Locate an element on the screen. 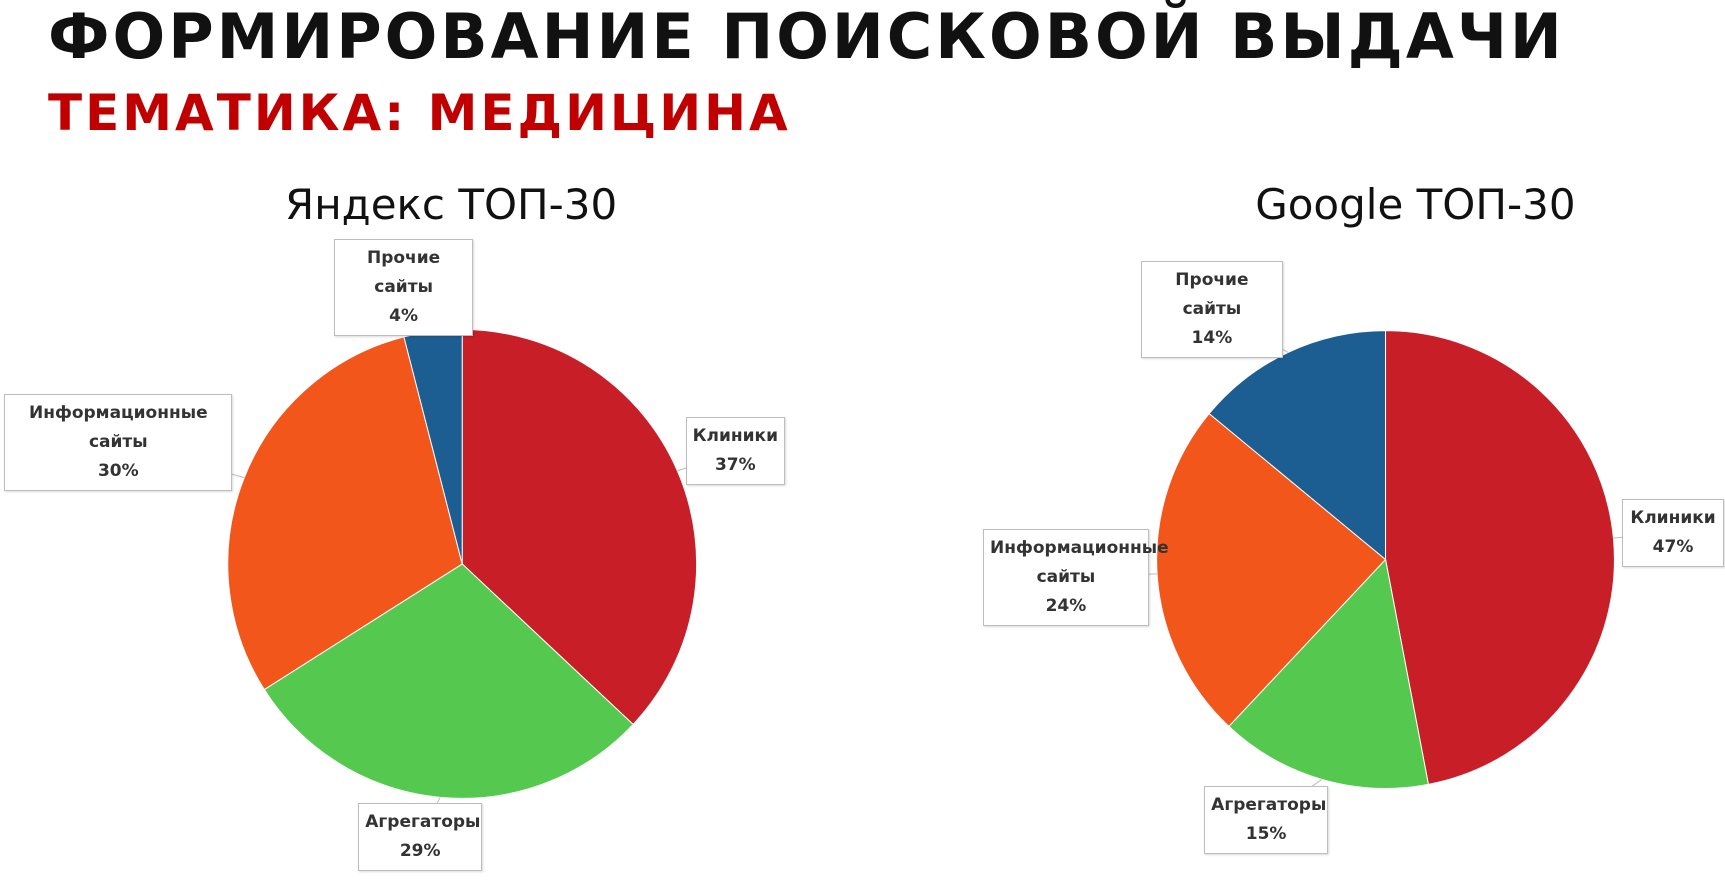 The width and height of the screenshot is (1725, 888). slide-subtitle: ТЕМАТИКА: МЕДИЦИНА is located at coordinates (419, 113).